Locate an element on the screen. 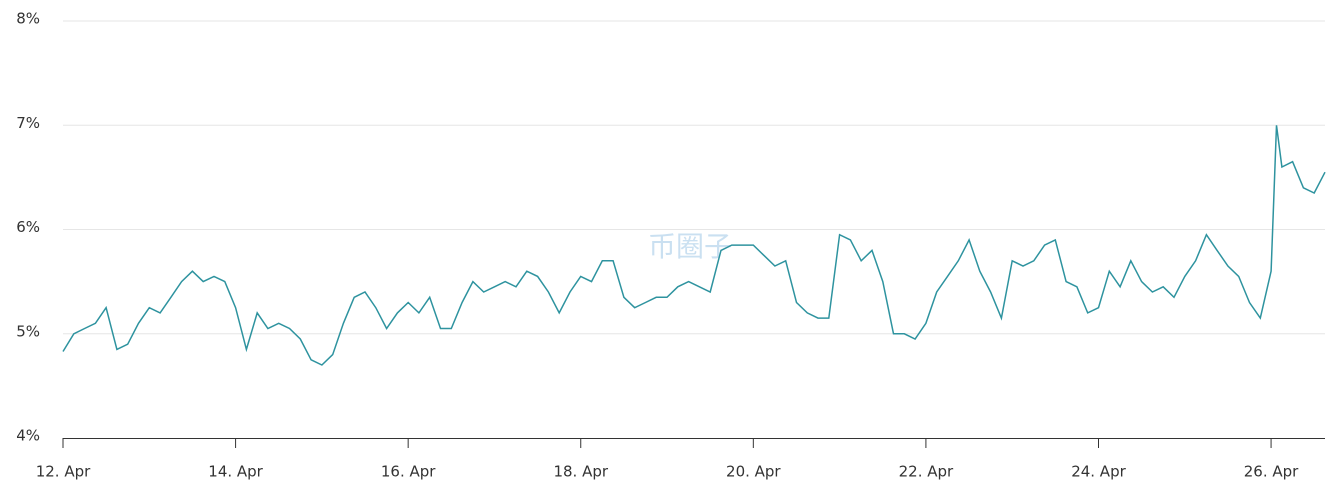 The image size is (1340, 498). y-tick-label: 5% is located at coordinates (28, 331).